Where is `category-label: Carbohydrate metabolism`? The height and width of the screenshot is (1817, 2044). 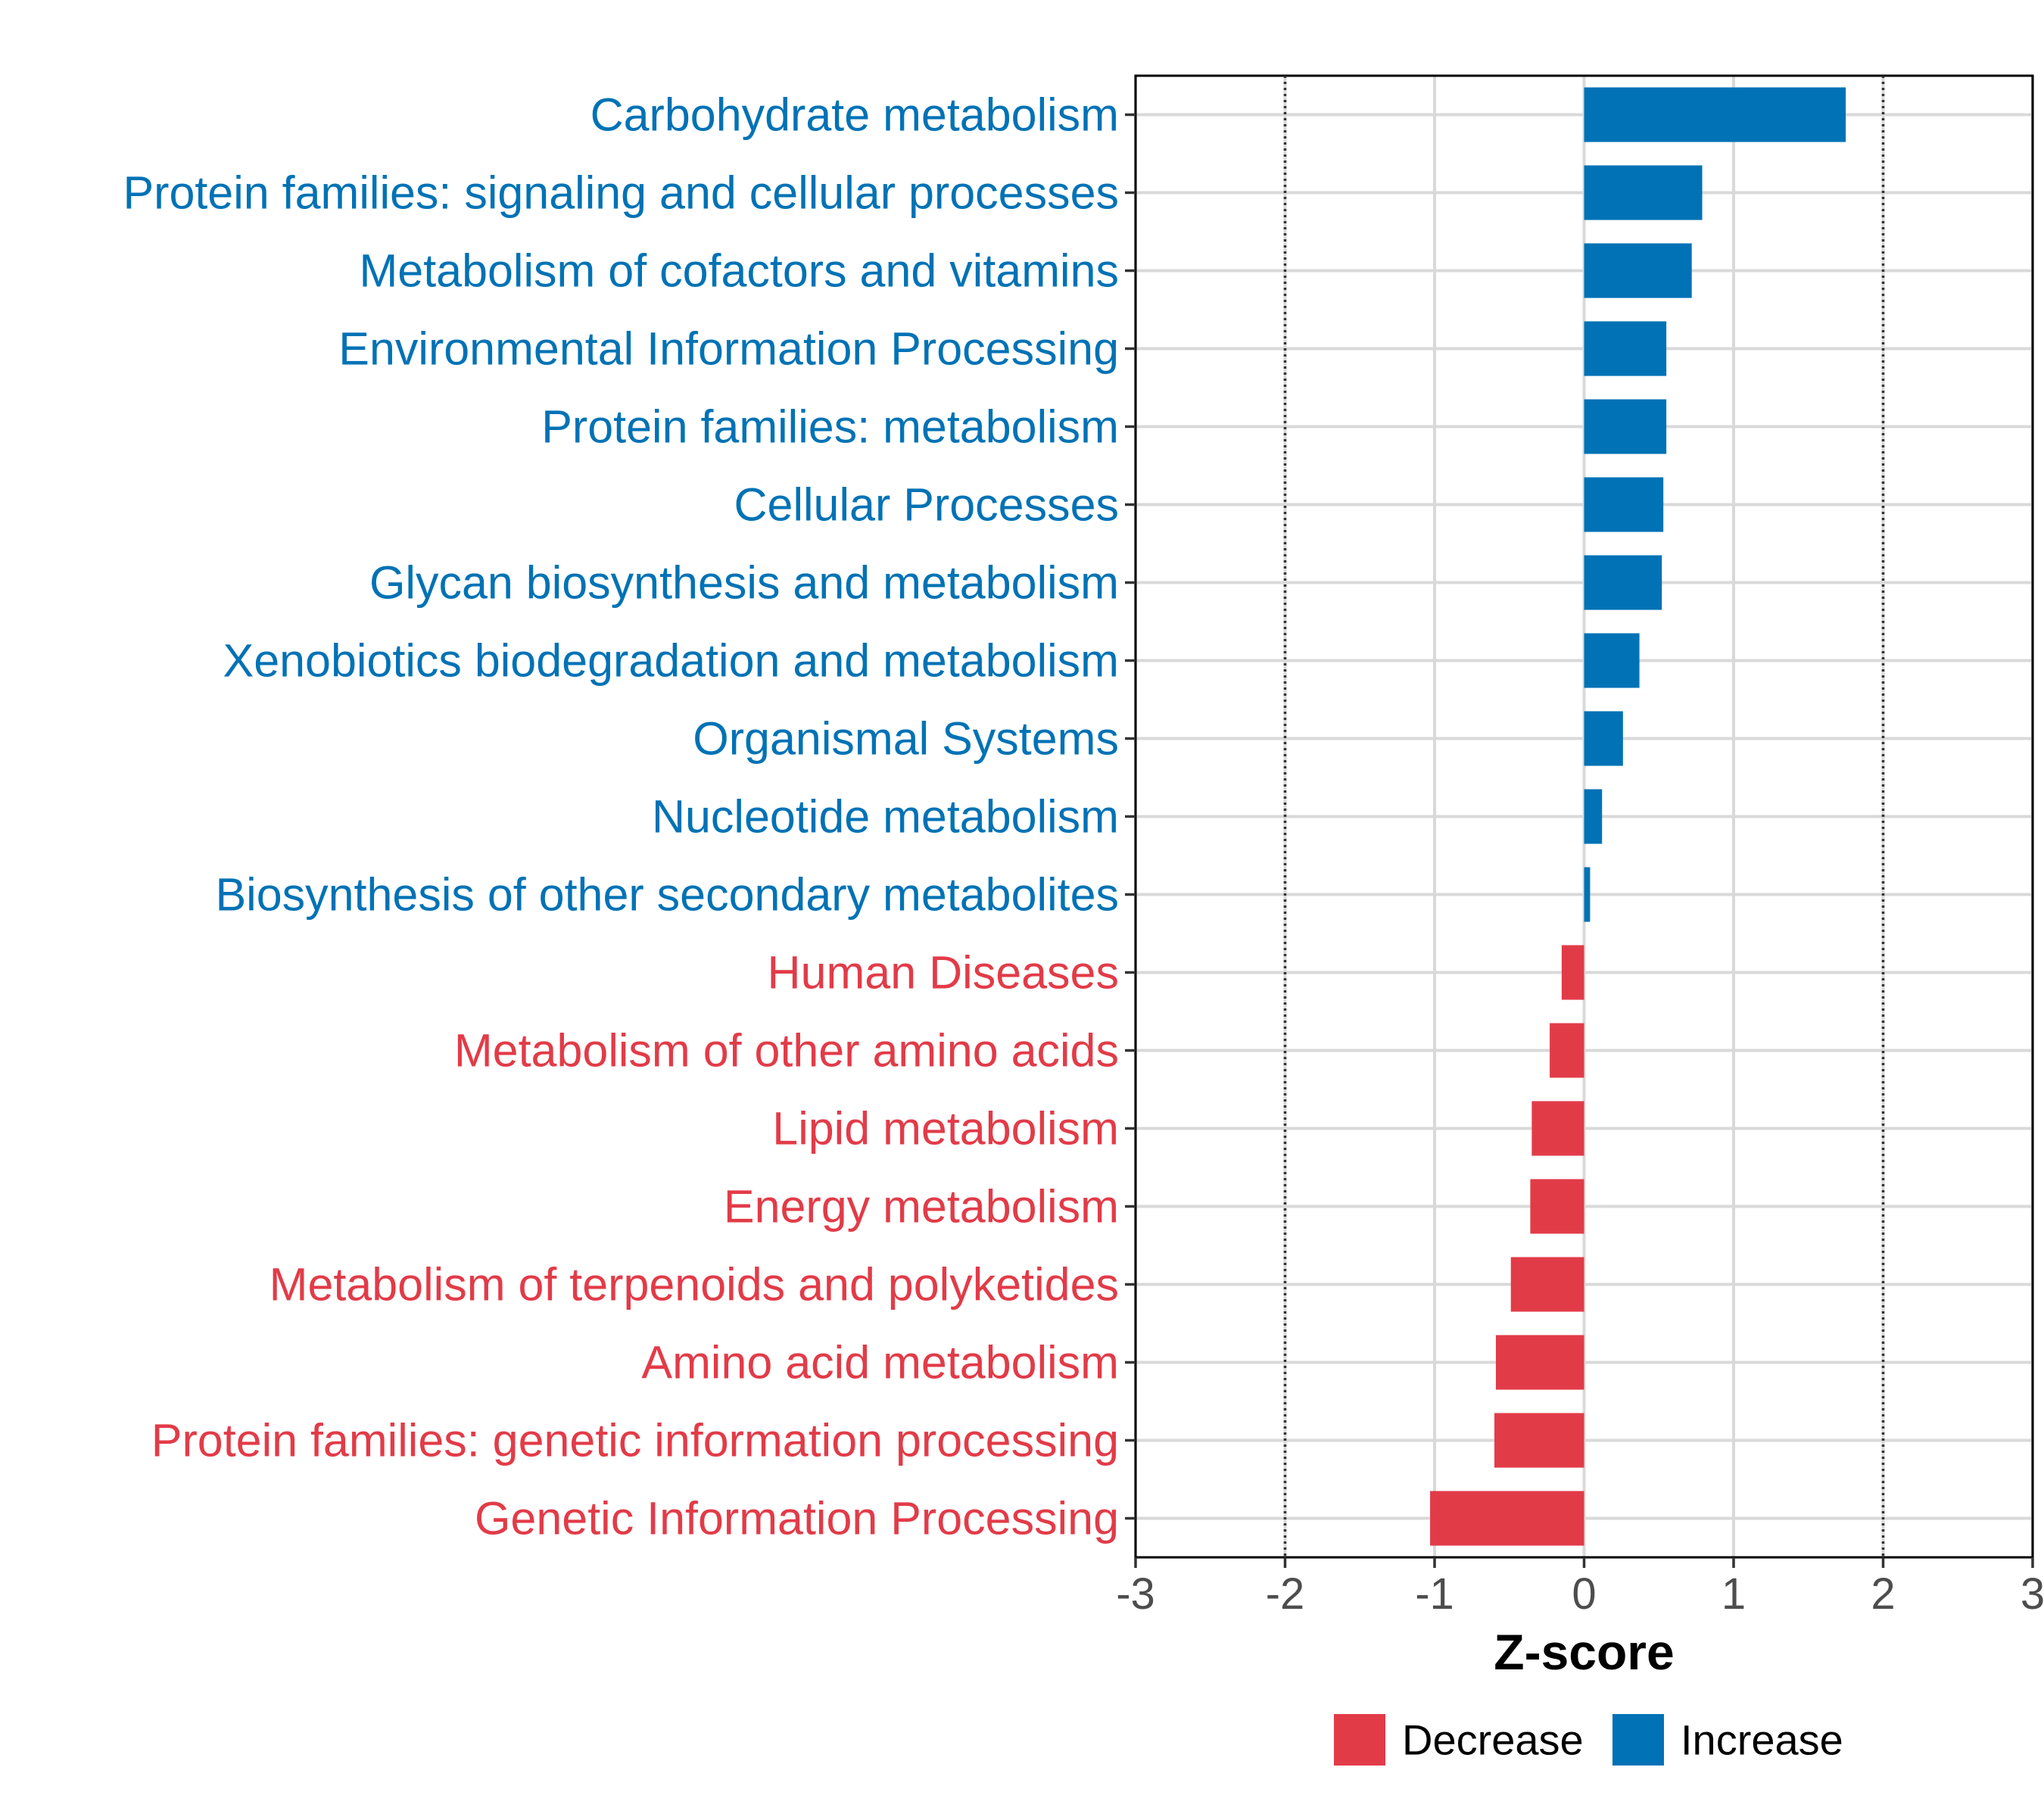 category-label: Carbohydrate metabolism is located at coordinates (854, 115).